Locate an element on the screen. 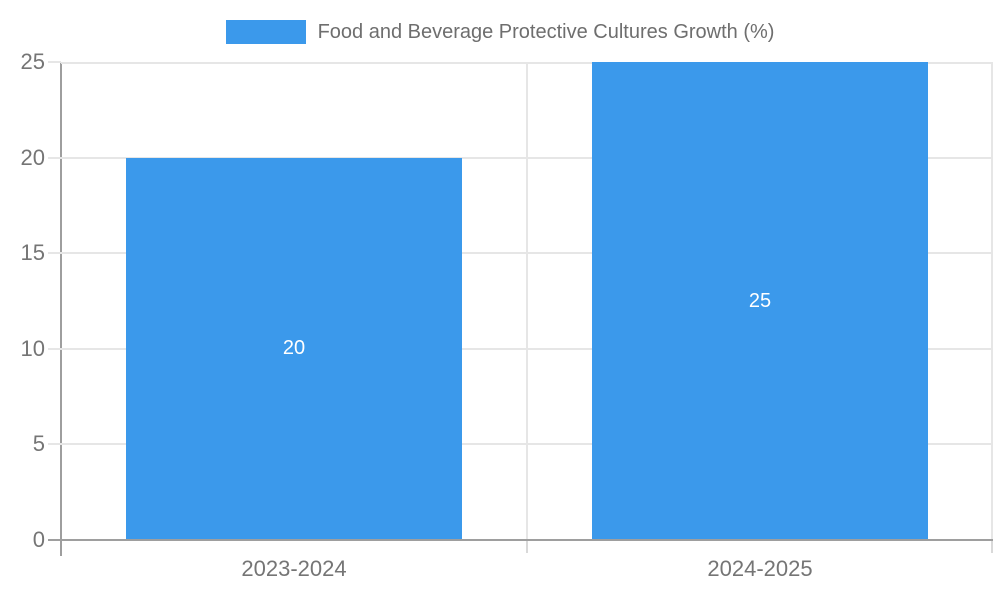  legend-swatch-icon is located at coordinates (265, 32).